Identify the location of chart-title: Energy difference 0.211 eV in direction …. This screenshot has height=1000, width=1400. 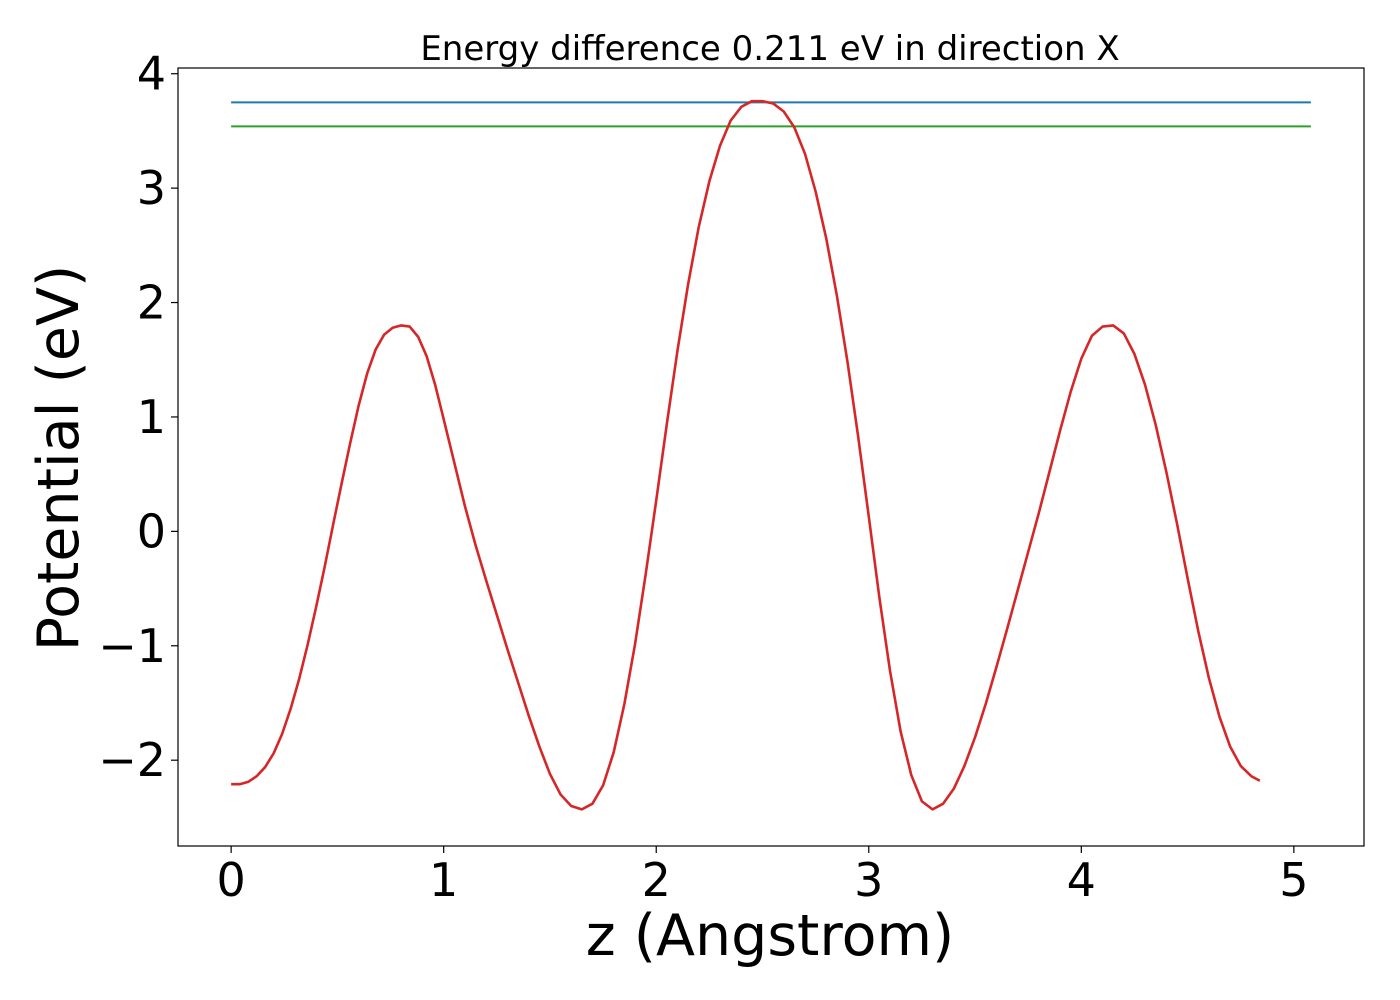
(769, 49).